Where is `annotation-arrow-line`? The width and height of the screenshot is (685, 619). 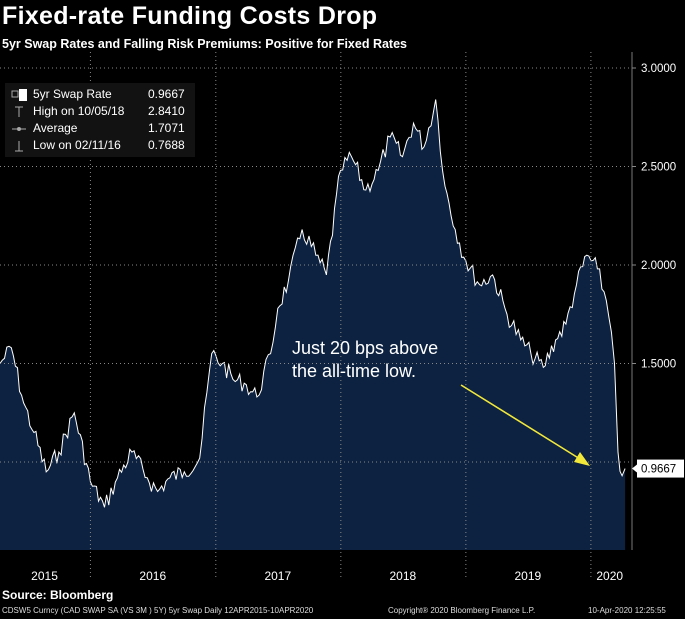 annotation-arrow-line is located at coordinates (520, 422).